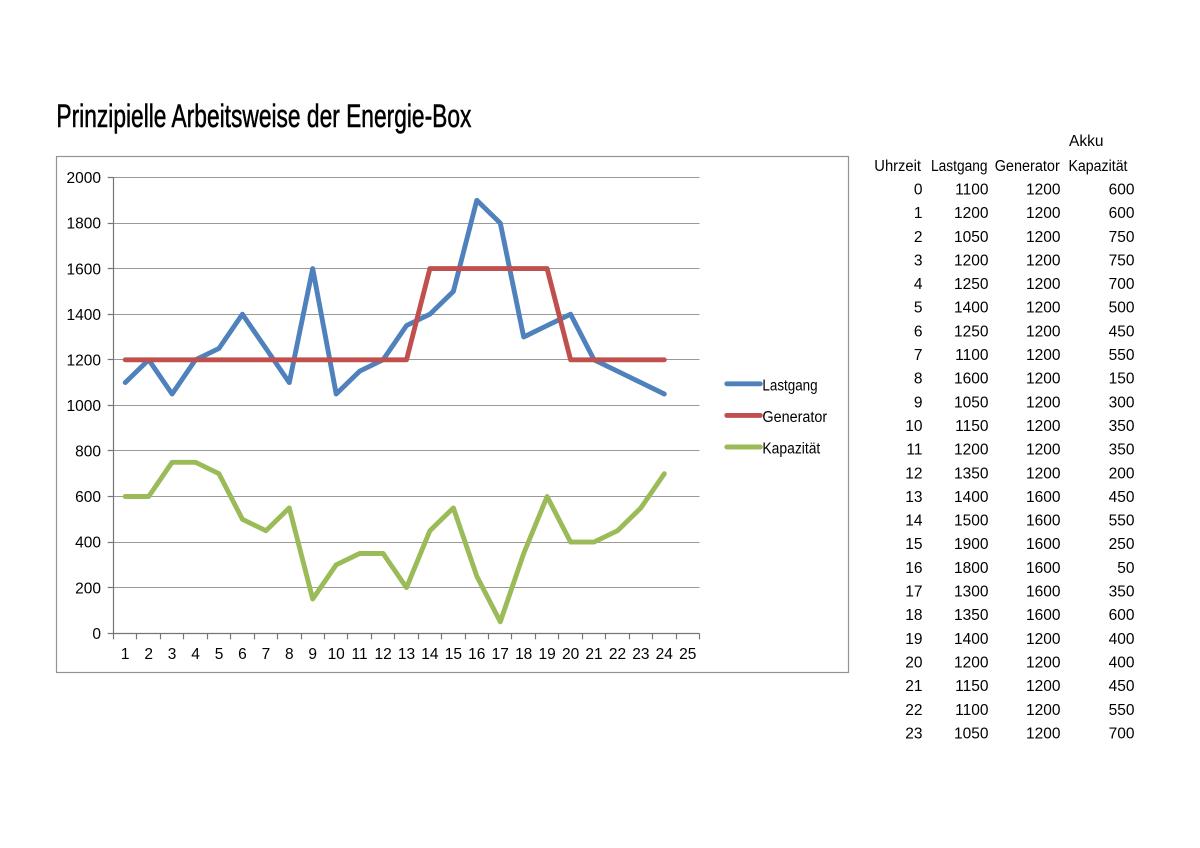  I want to click on svg-text: 25, so click(687, 654).